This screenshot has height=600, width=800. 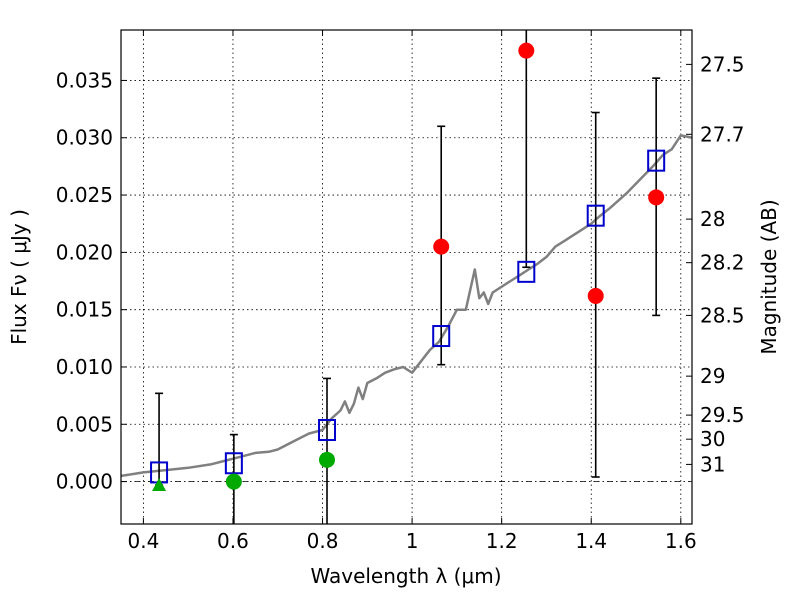 What do you see at coordinates (769, 276) in the screenshot?
I see `right-axis-label: Magnitude (AB)` at bounding box center [769, 276].